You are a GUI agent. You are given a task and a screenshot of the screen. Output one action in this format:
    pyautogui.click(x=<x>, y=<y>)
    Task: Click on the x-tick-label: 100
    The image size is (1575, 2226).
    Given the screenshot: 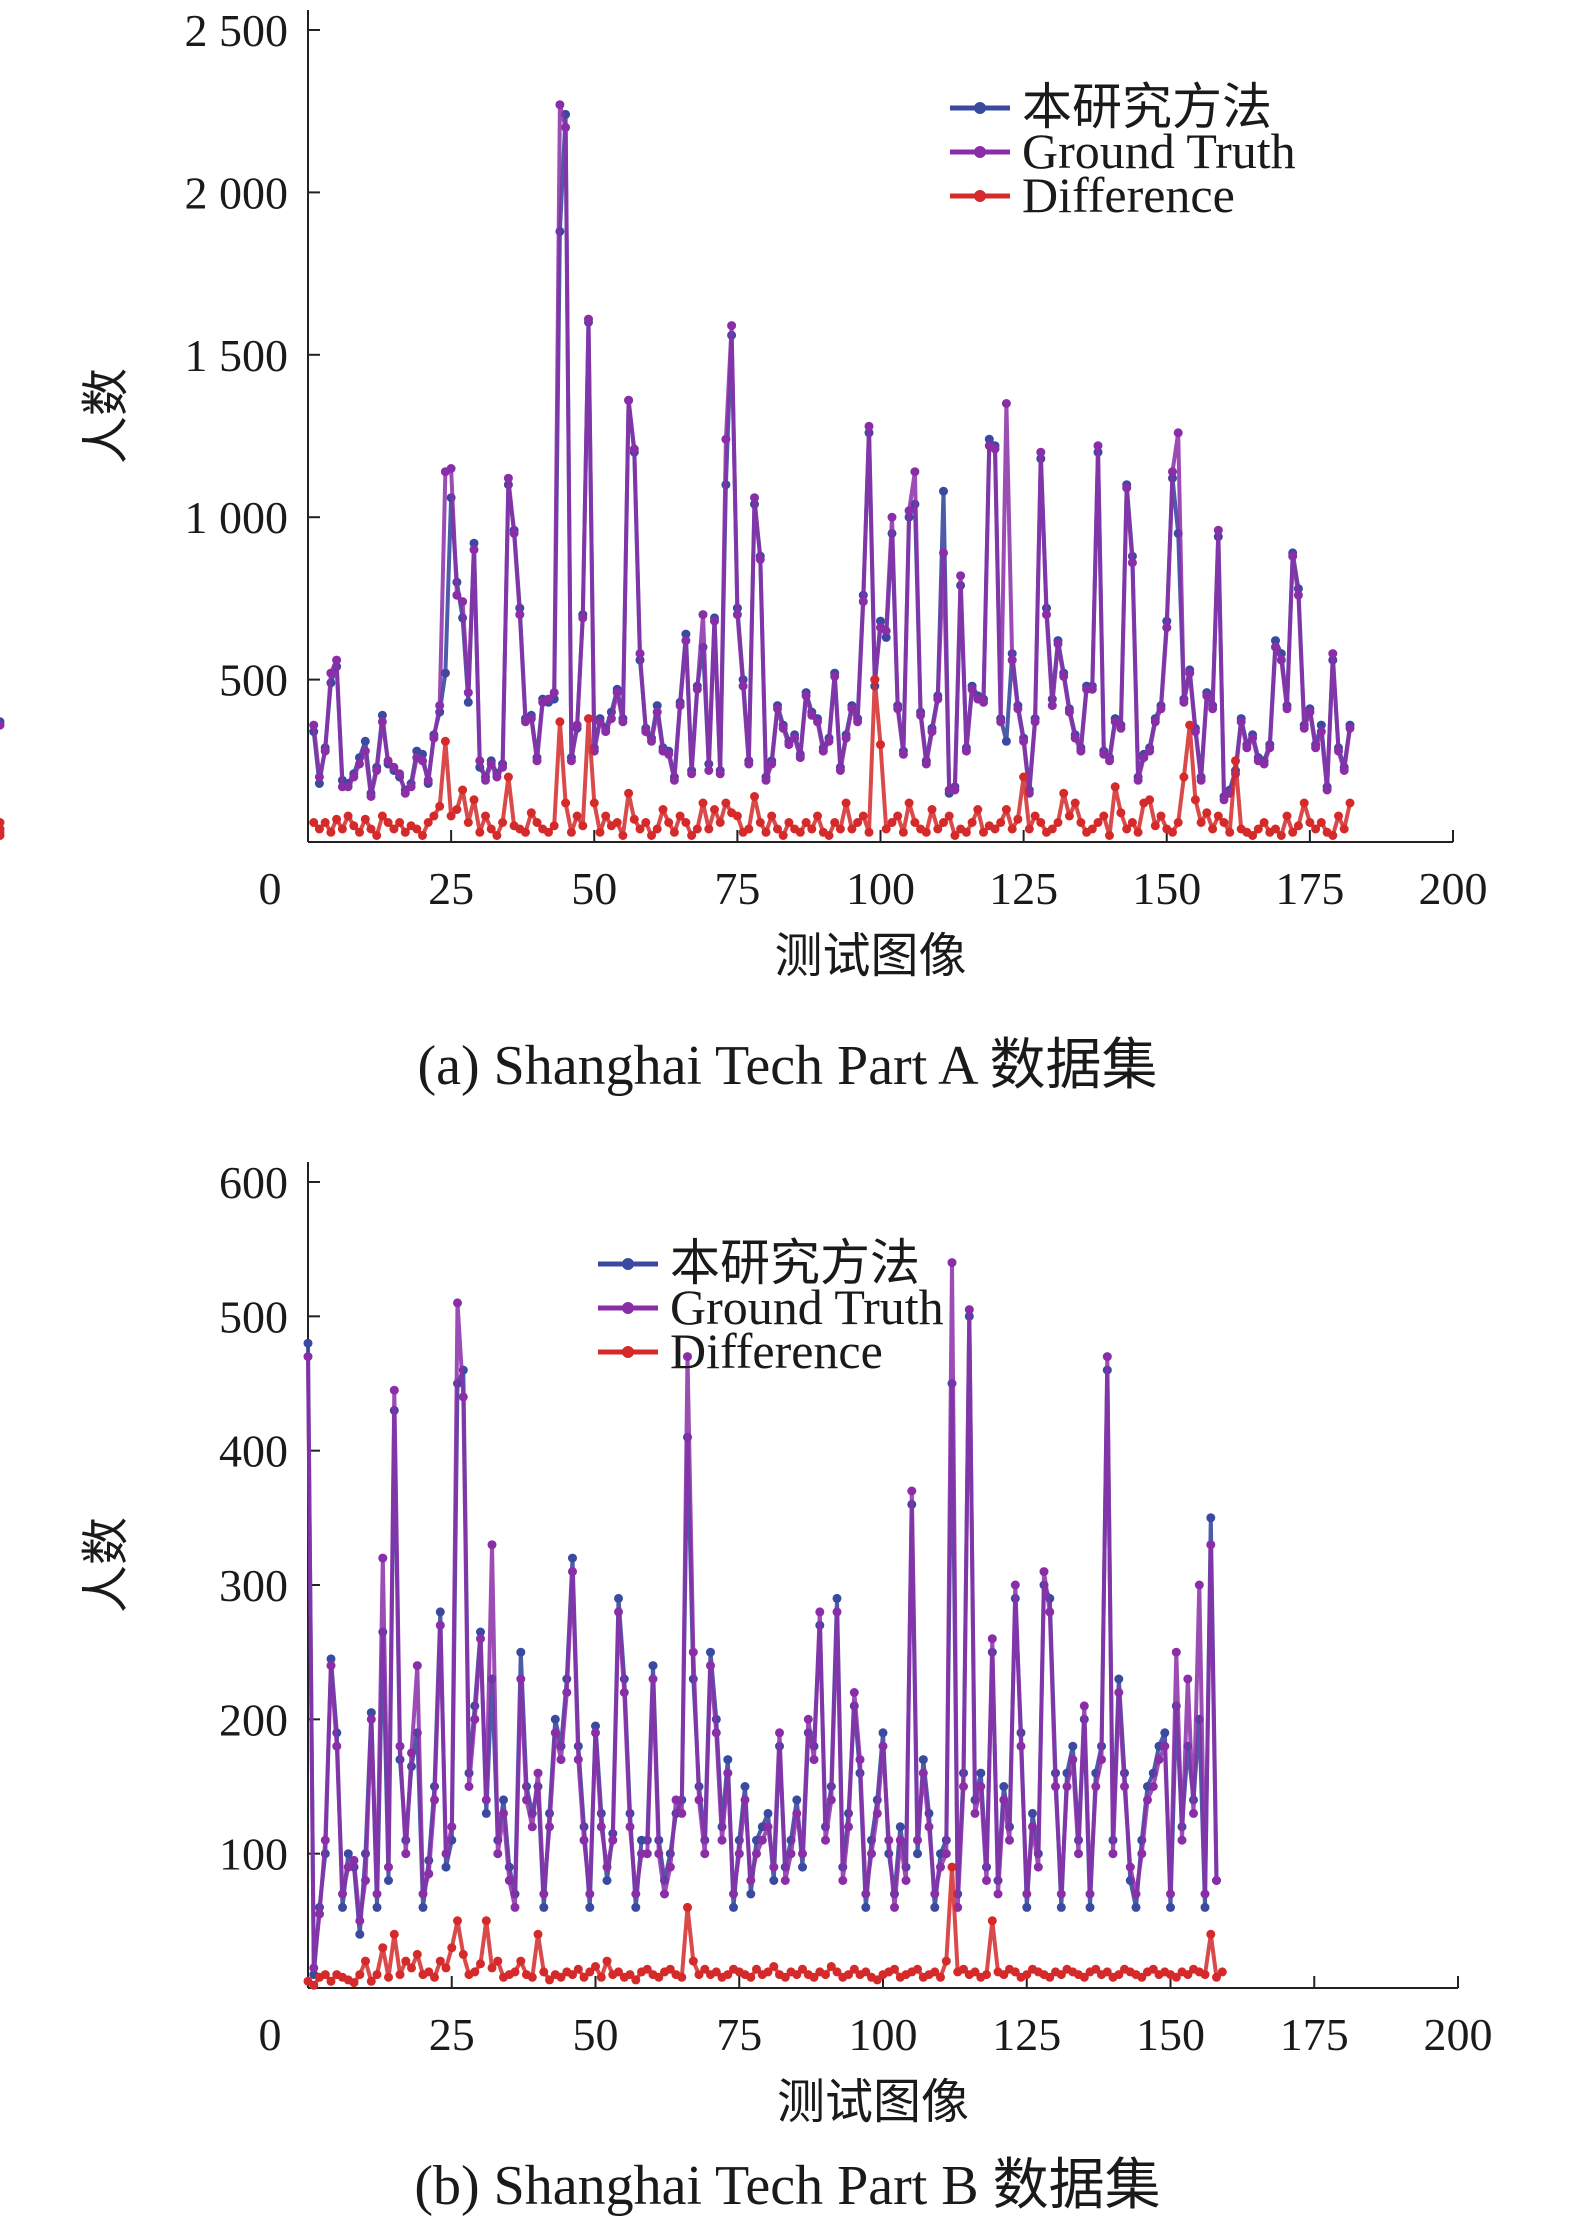 What is the action you would take?
    pyautogui.click(x=883, y=2034)
    